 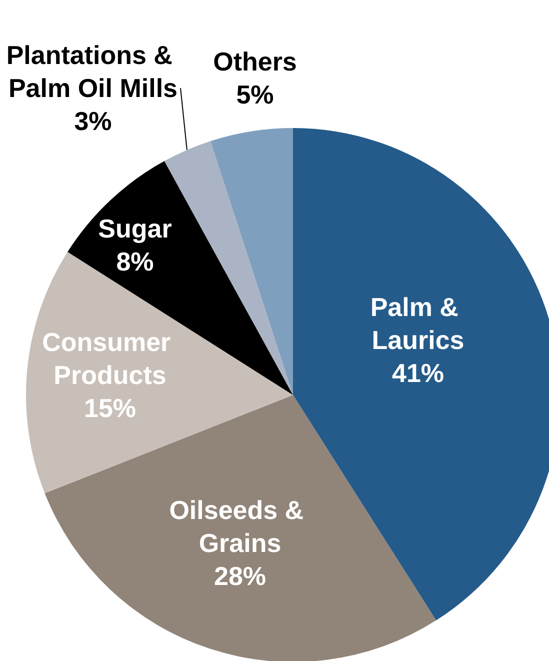 I want to click on data-label: 3%, so click(x=93, y=121).